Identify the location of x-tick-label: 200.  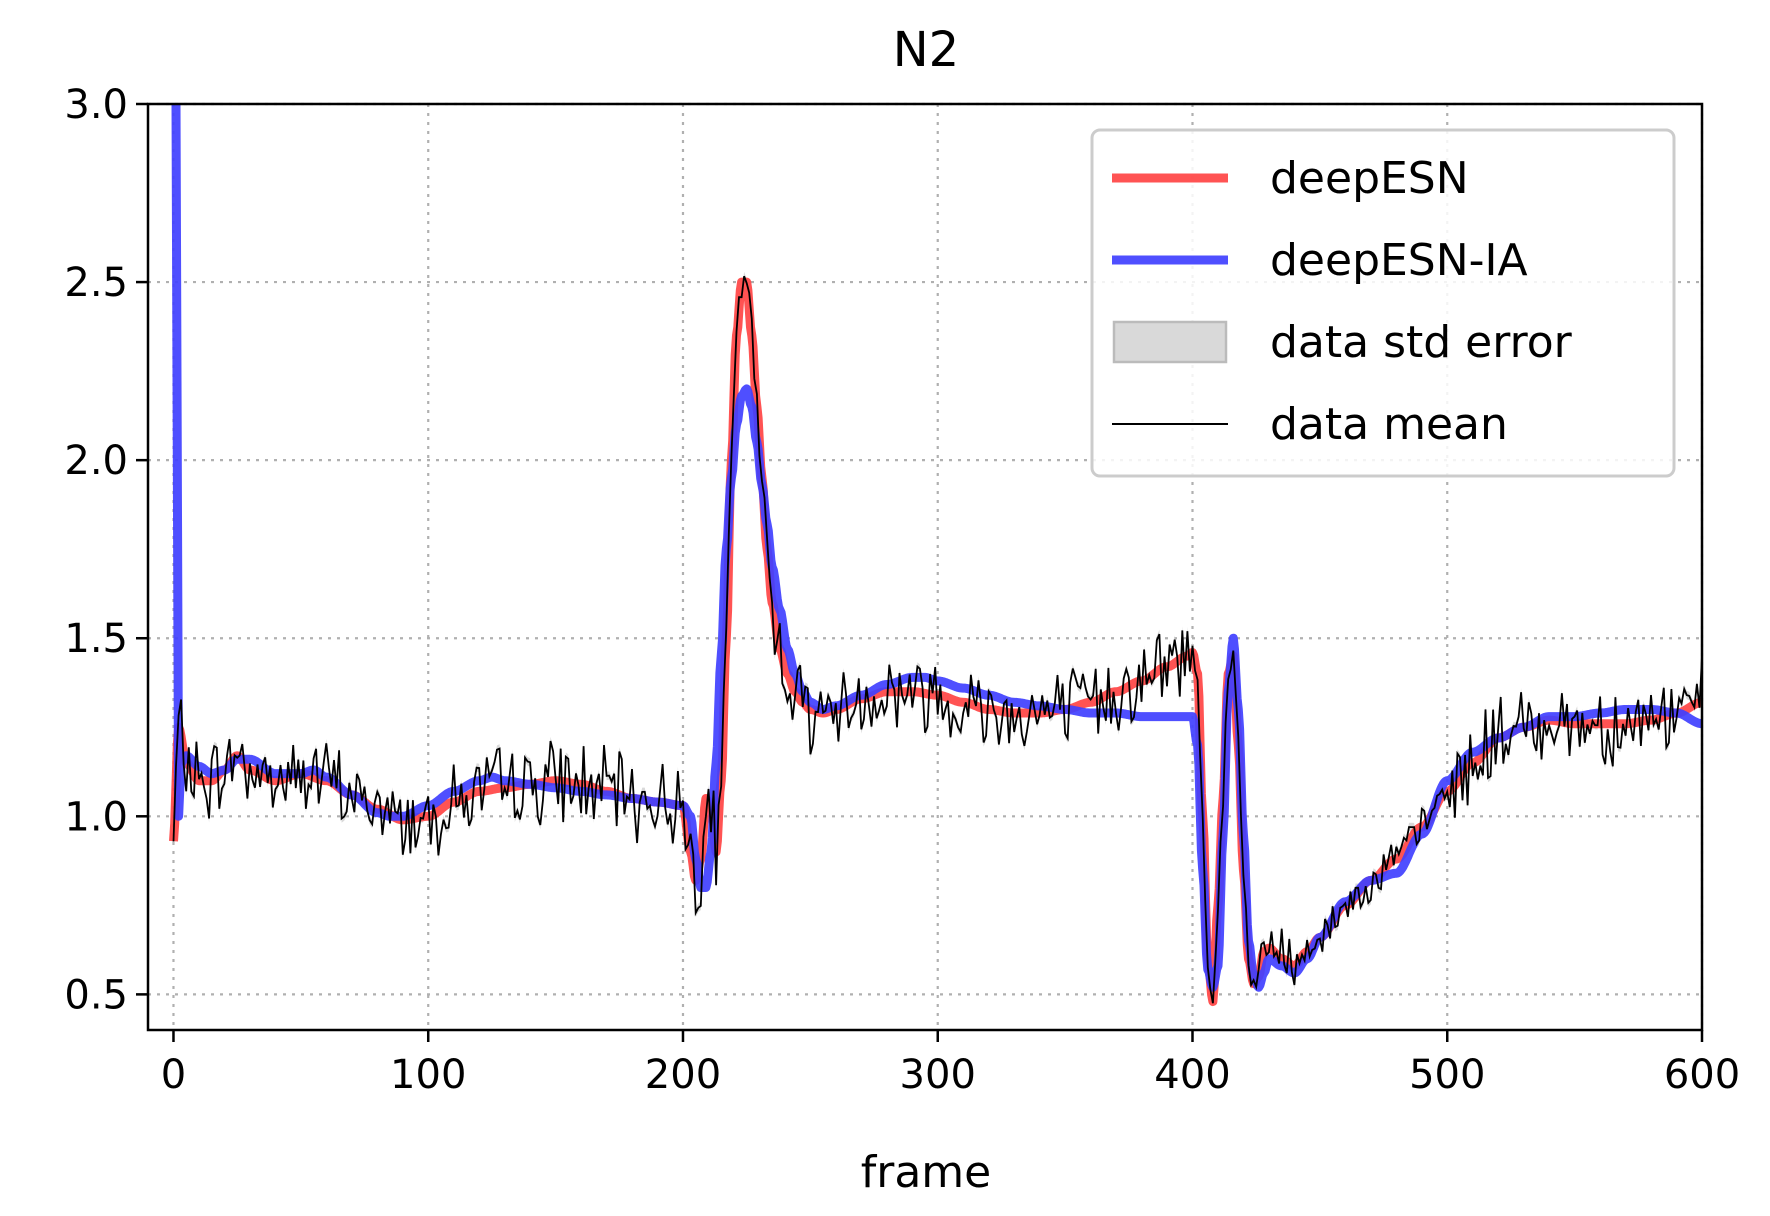
(683, 1075).